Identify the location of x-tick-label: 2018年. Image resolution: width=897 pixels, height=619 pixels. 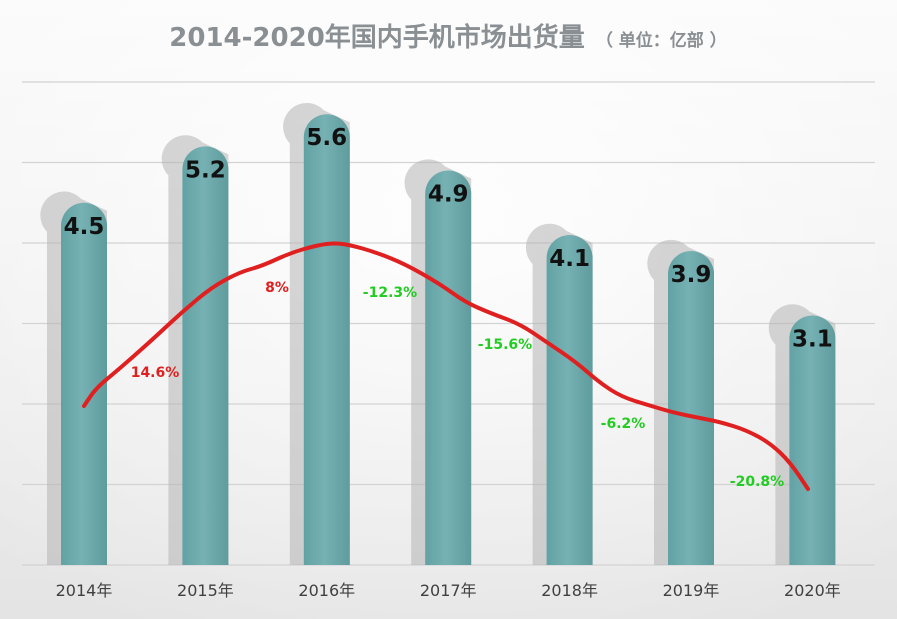
(569, 590).